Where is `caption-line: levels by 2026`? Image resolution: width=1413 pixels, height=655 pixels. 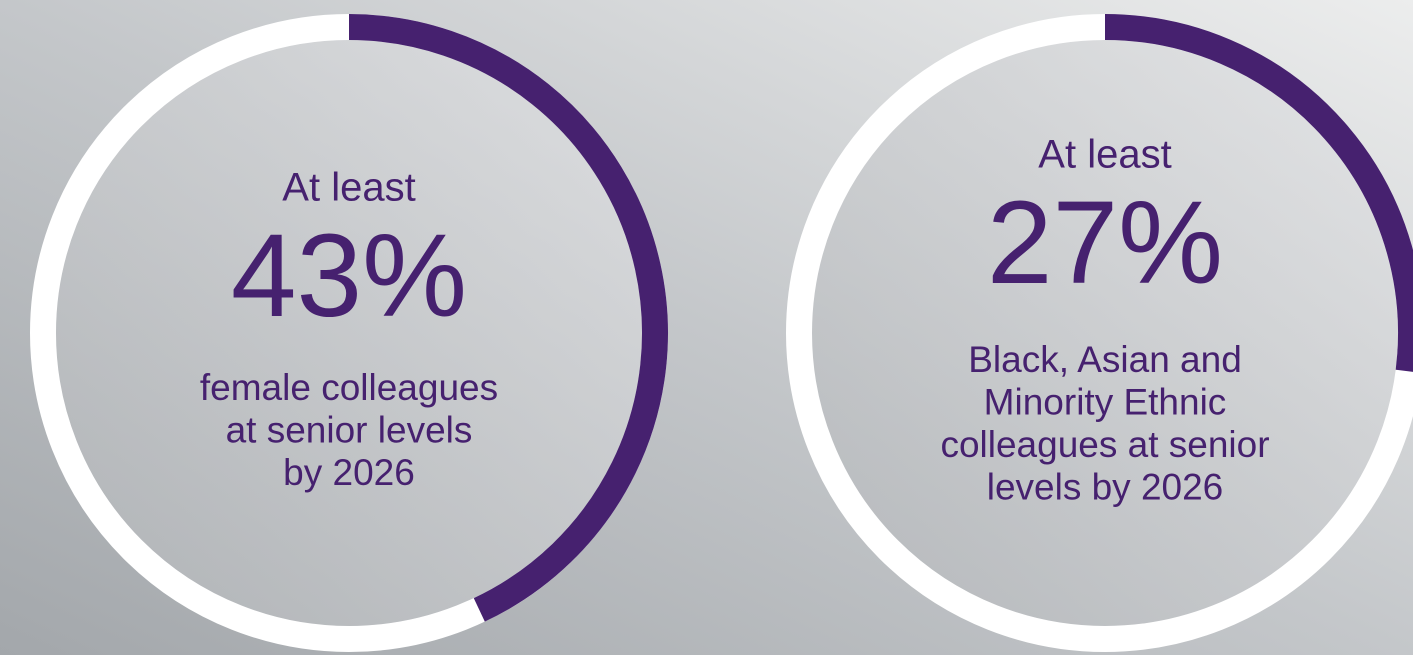 caption-line: levels by 2026 is located at coordinates (1105, 486).